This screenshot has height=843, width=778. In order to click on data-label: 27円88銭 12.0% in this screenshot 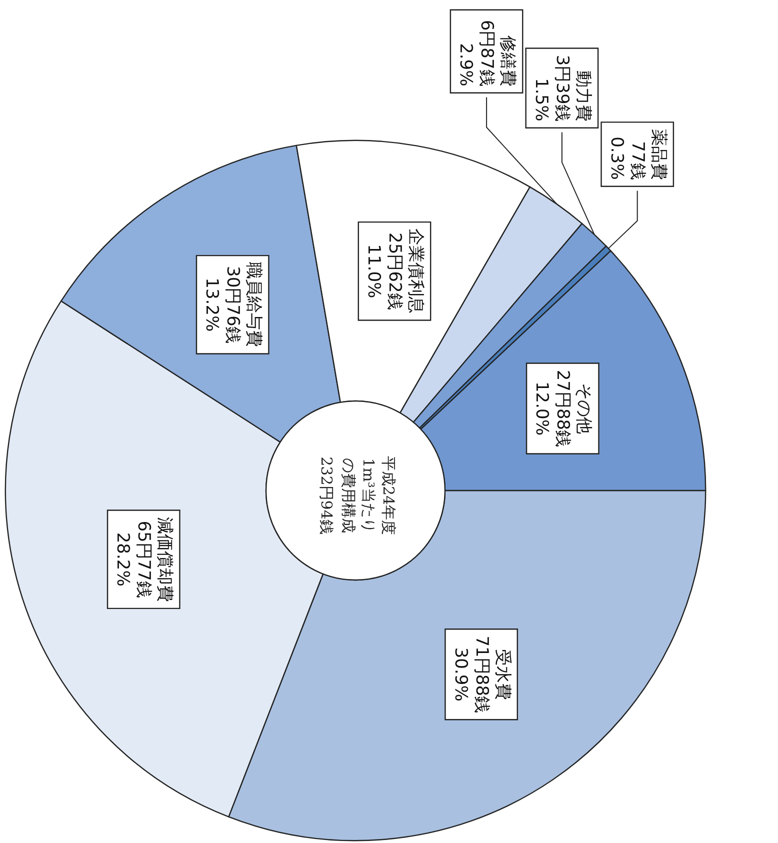, I will do `click(551, 408)`.